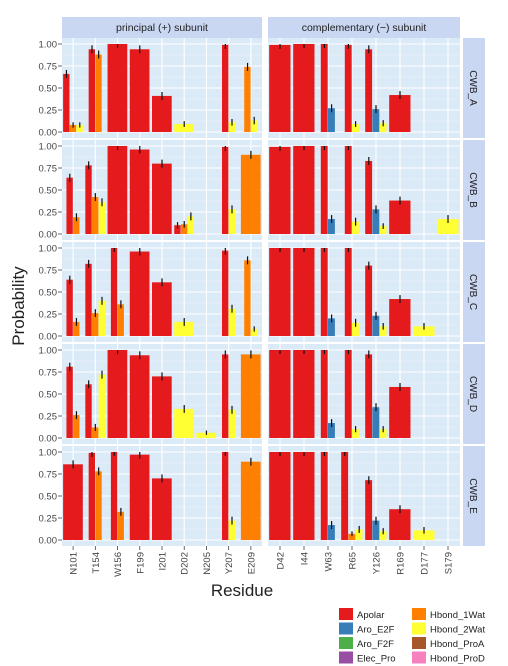 This screenshot has width=508, height=666. What do you see at coordinates (377, 563) in the screenshot?
I see `x-tick-label: Y126` at bounding box center [377, 563].